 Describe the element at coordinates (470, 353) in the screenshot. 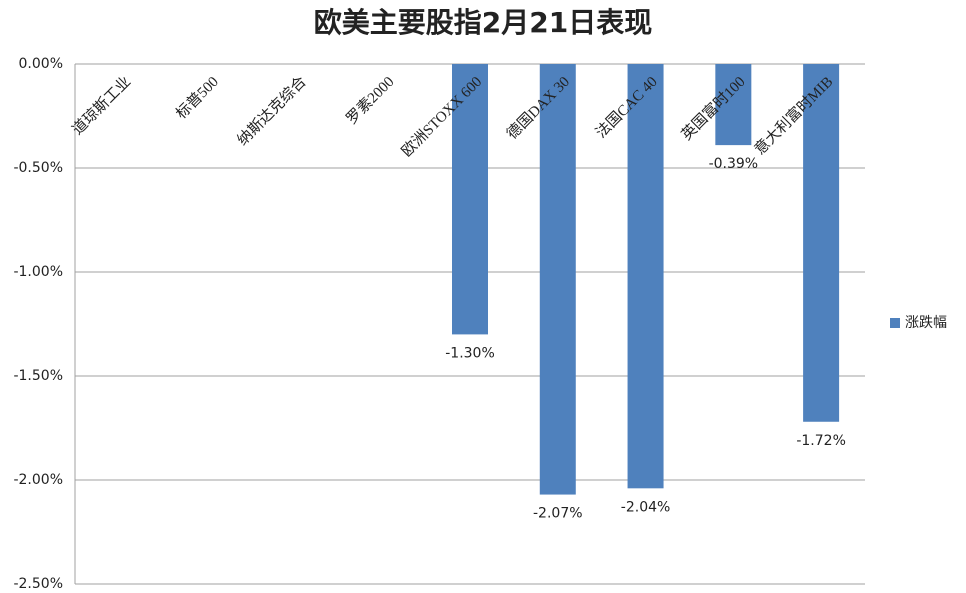

I see `data-label: -1.30%` at that location.